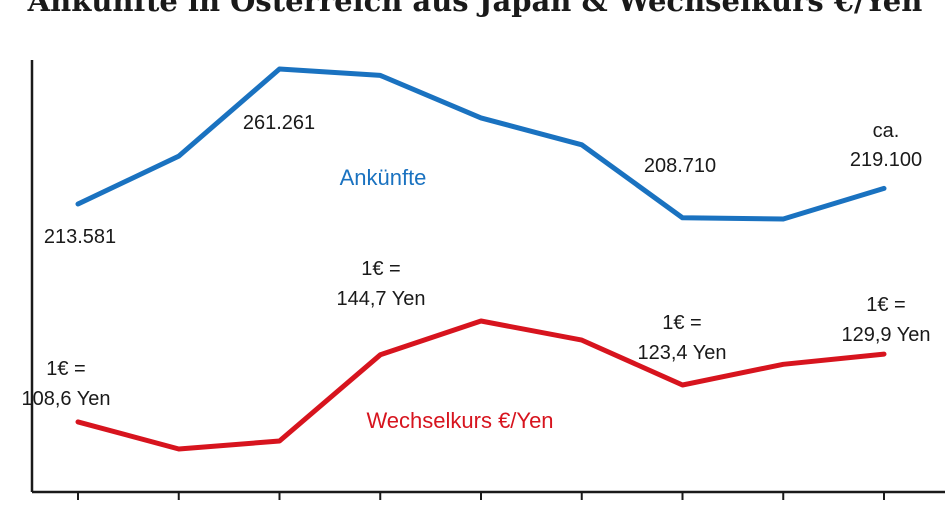 The width and height of the screenshot is (950, 511). Describe the element at coordinates (885, 305) in the screenshot. I see `fx-label-2018-prefix: 1€ =` at that location.